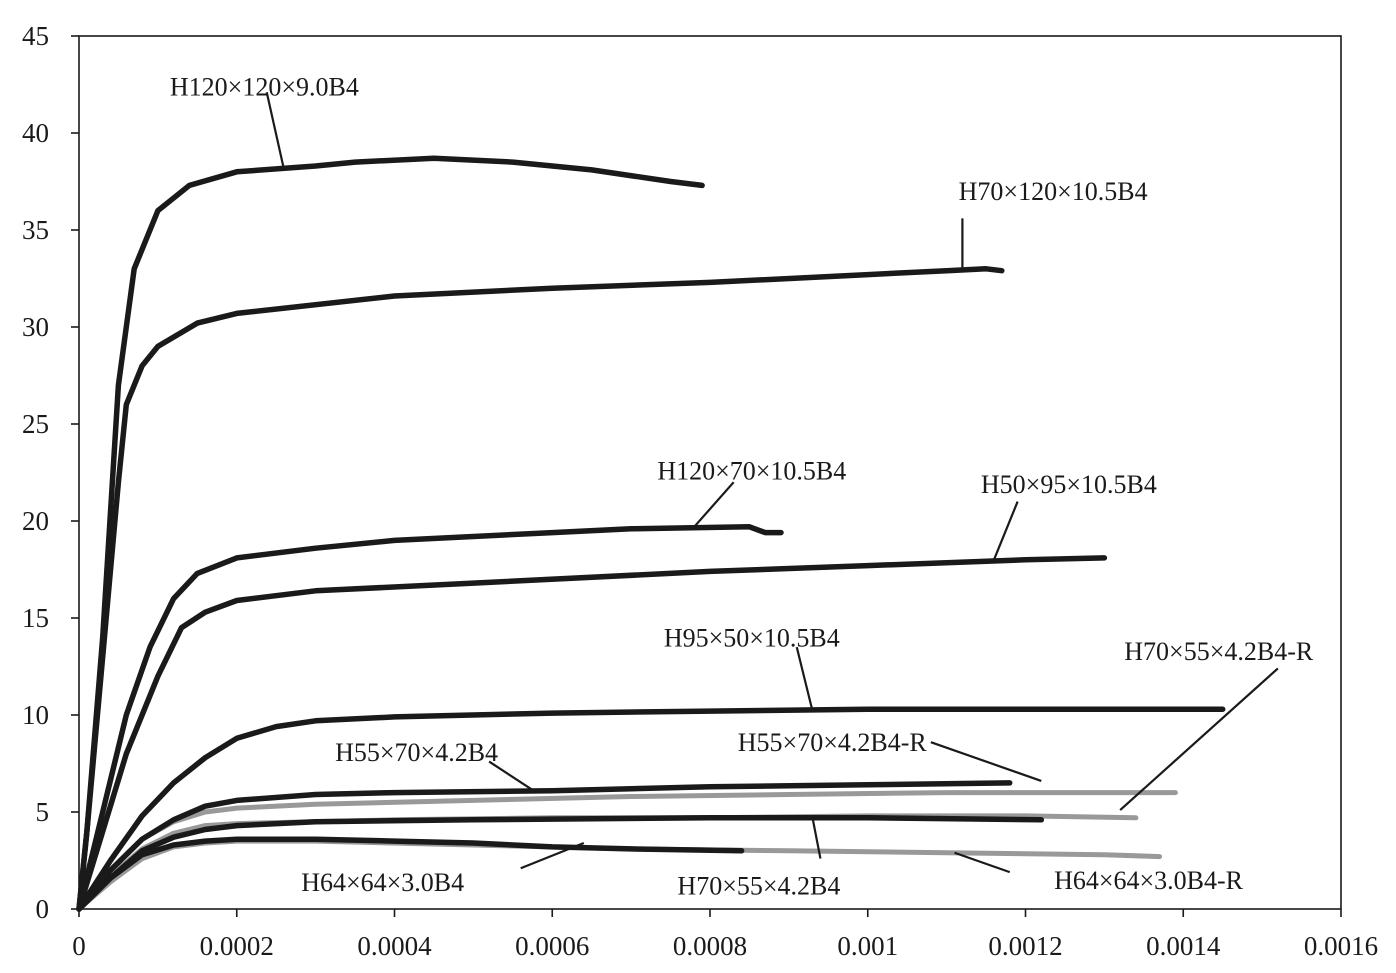  Describe the element at coordinates (710, 946) in the screenshot. I see `x-tick-label: 0.0008` at that location.